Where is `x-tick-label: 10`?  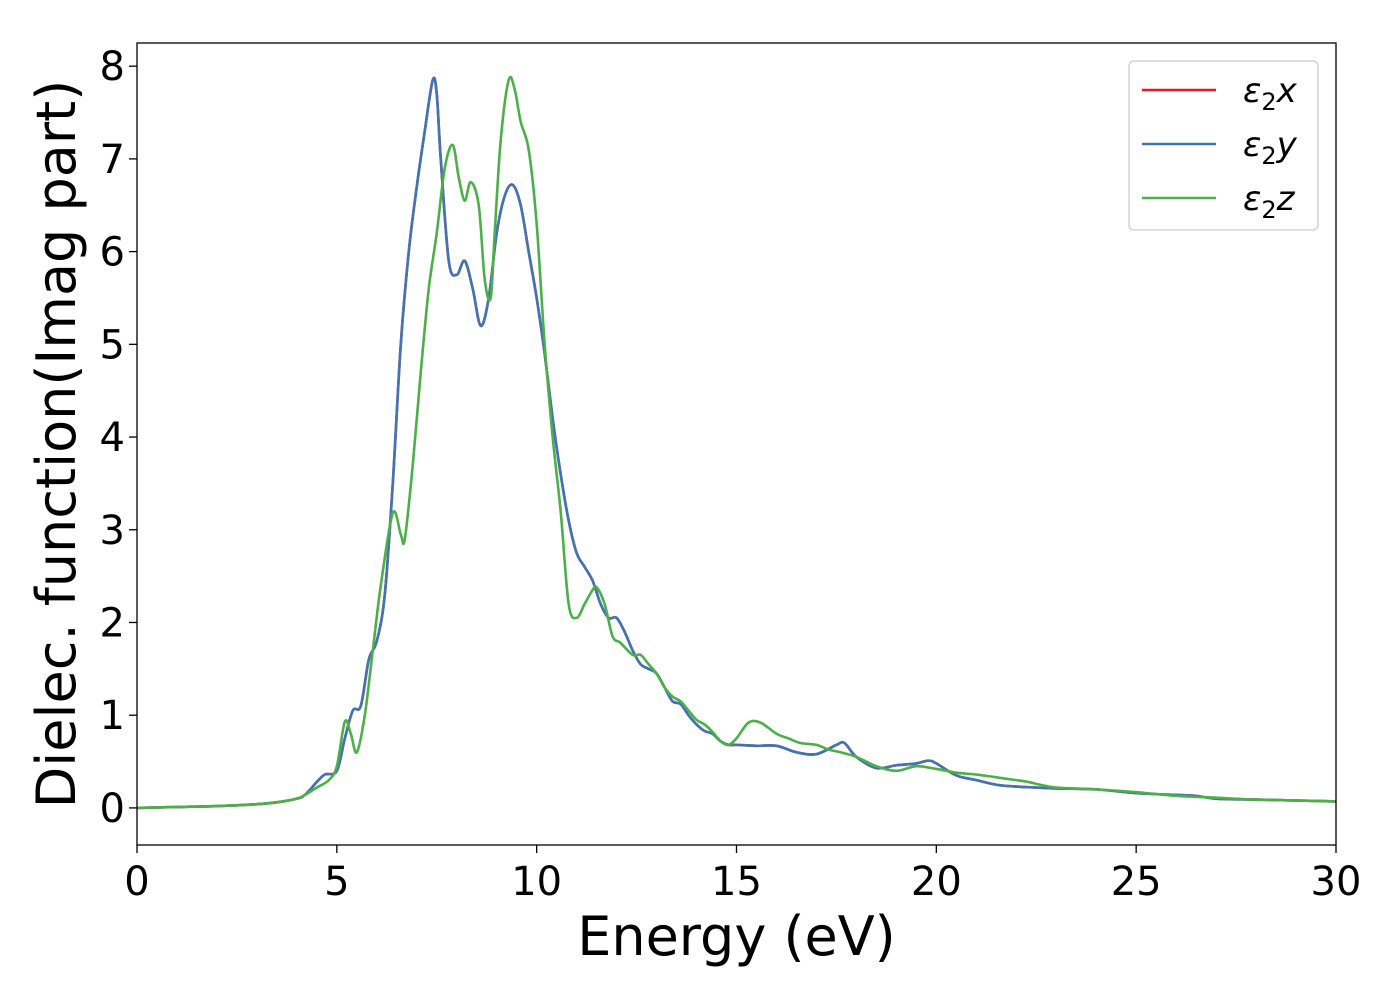 x-tick-label: 10 is located at coordinates (536, 882).